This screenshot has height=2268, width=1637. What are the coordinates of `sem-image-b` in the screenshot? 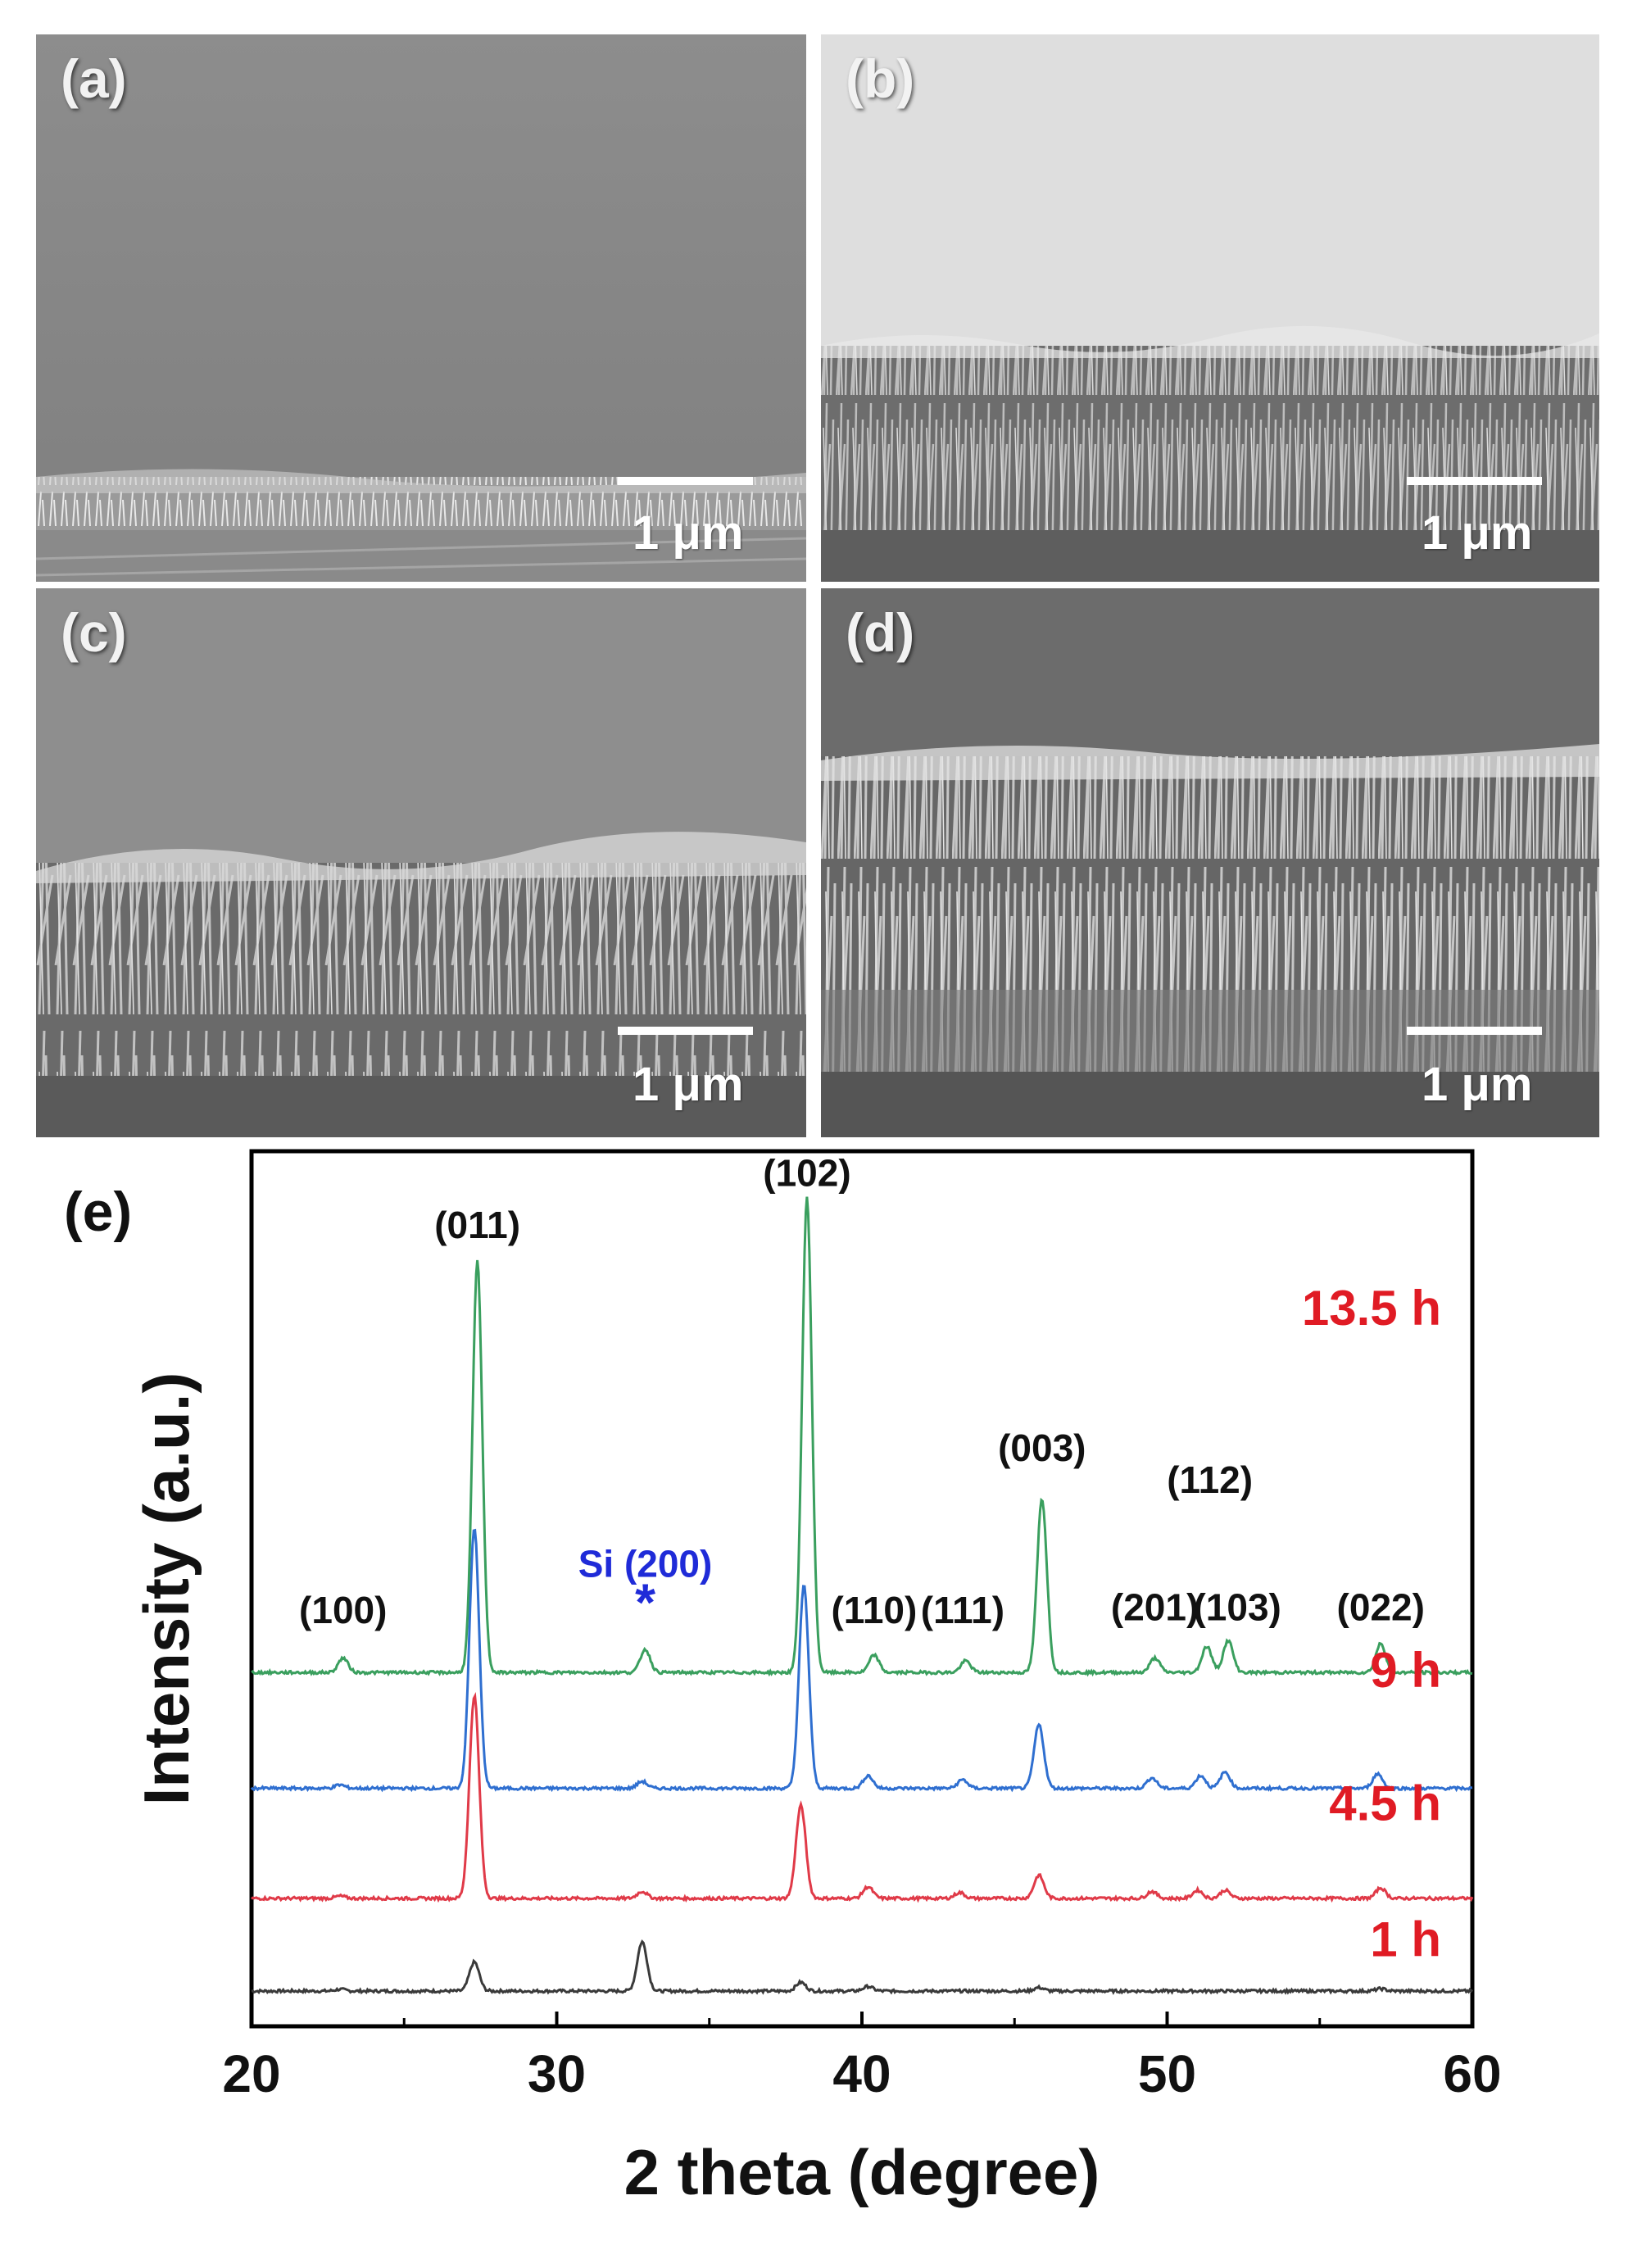 It's located at (1210, 308).